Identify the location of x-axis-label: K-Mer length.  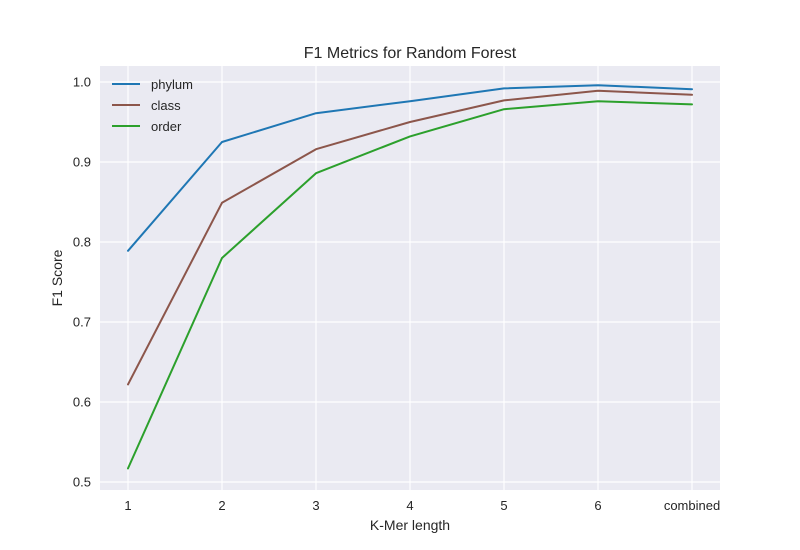
(410, 525).